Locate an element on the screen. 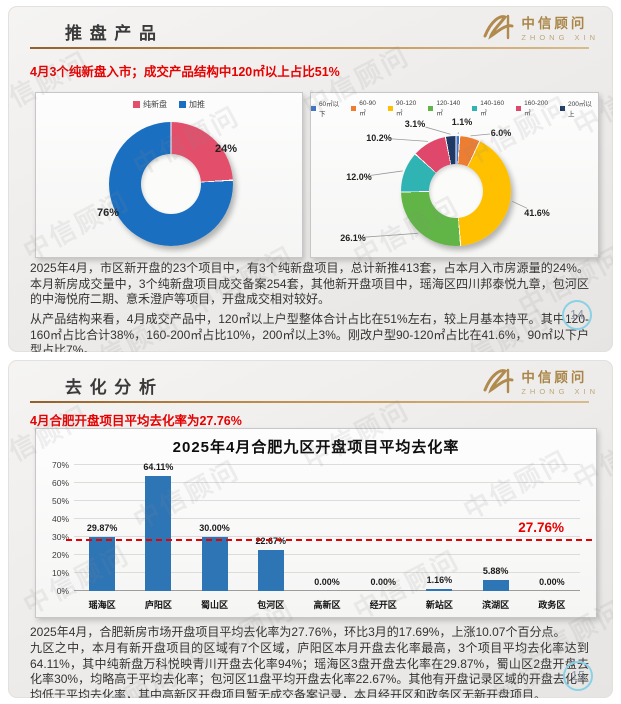 The height and width of the screenshot is (704, 621). donut-leader-lines is located at coordinates (445, 182).